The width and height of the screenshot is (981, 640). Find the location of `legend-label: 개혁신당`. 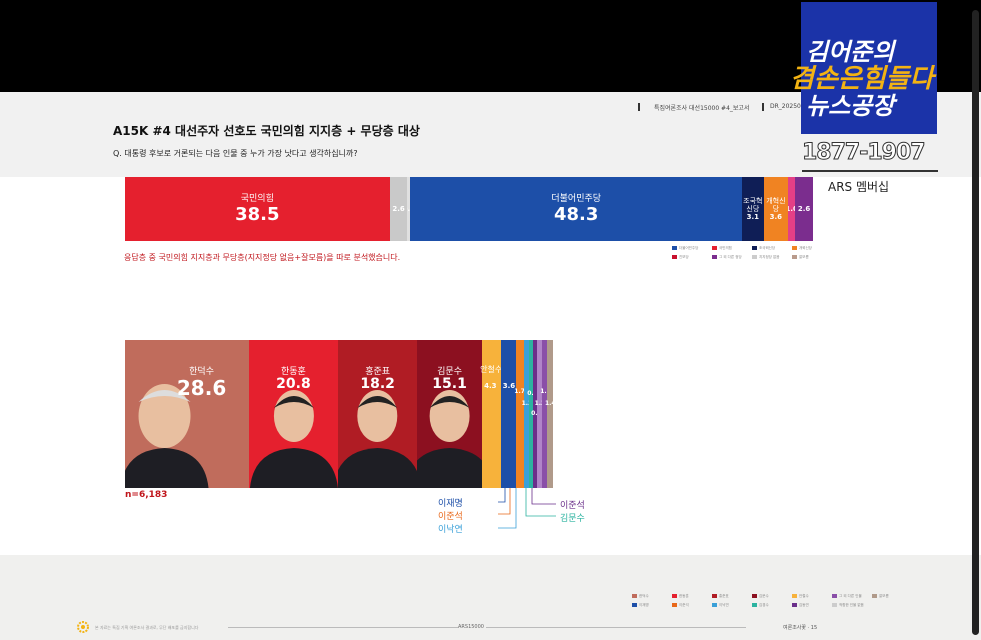

legend-label: 개혁신당 is located at coordinates (805, 248).